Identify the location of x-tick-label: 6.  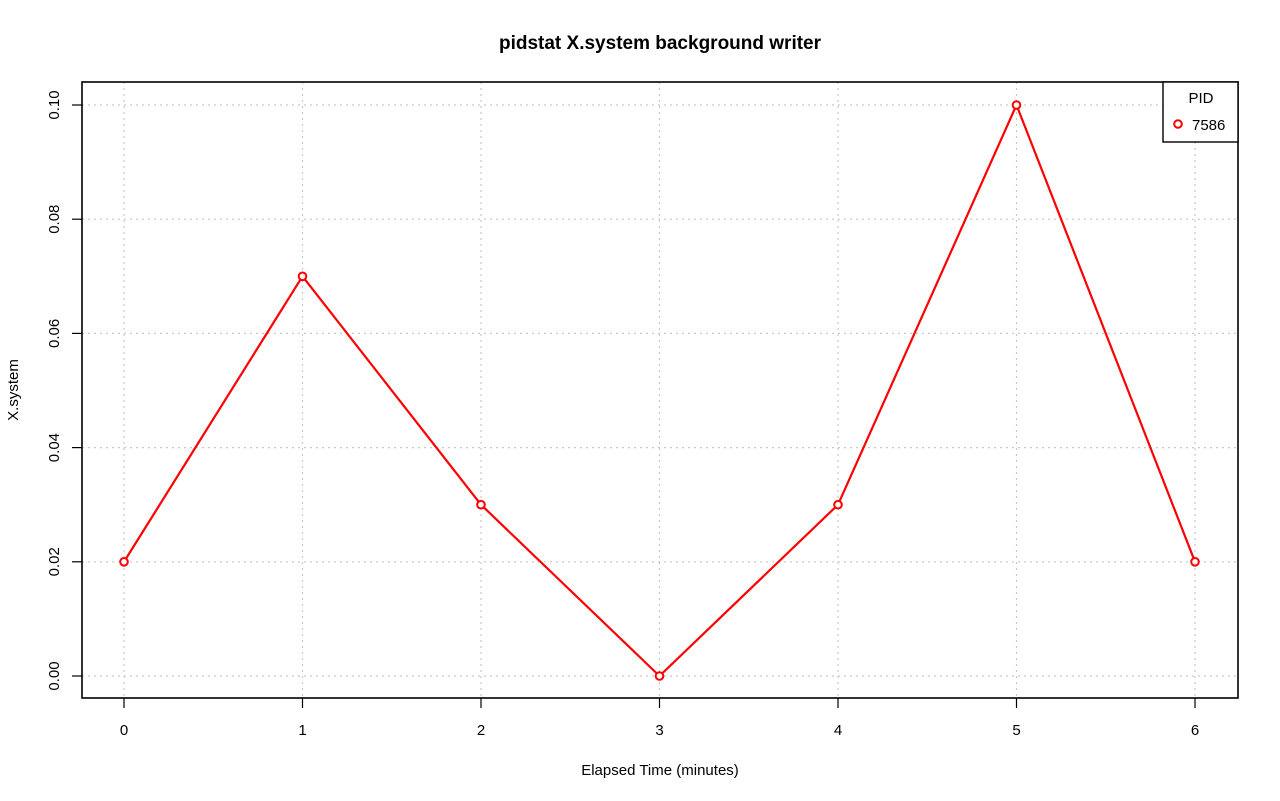
(1195, 730).